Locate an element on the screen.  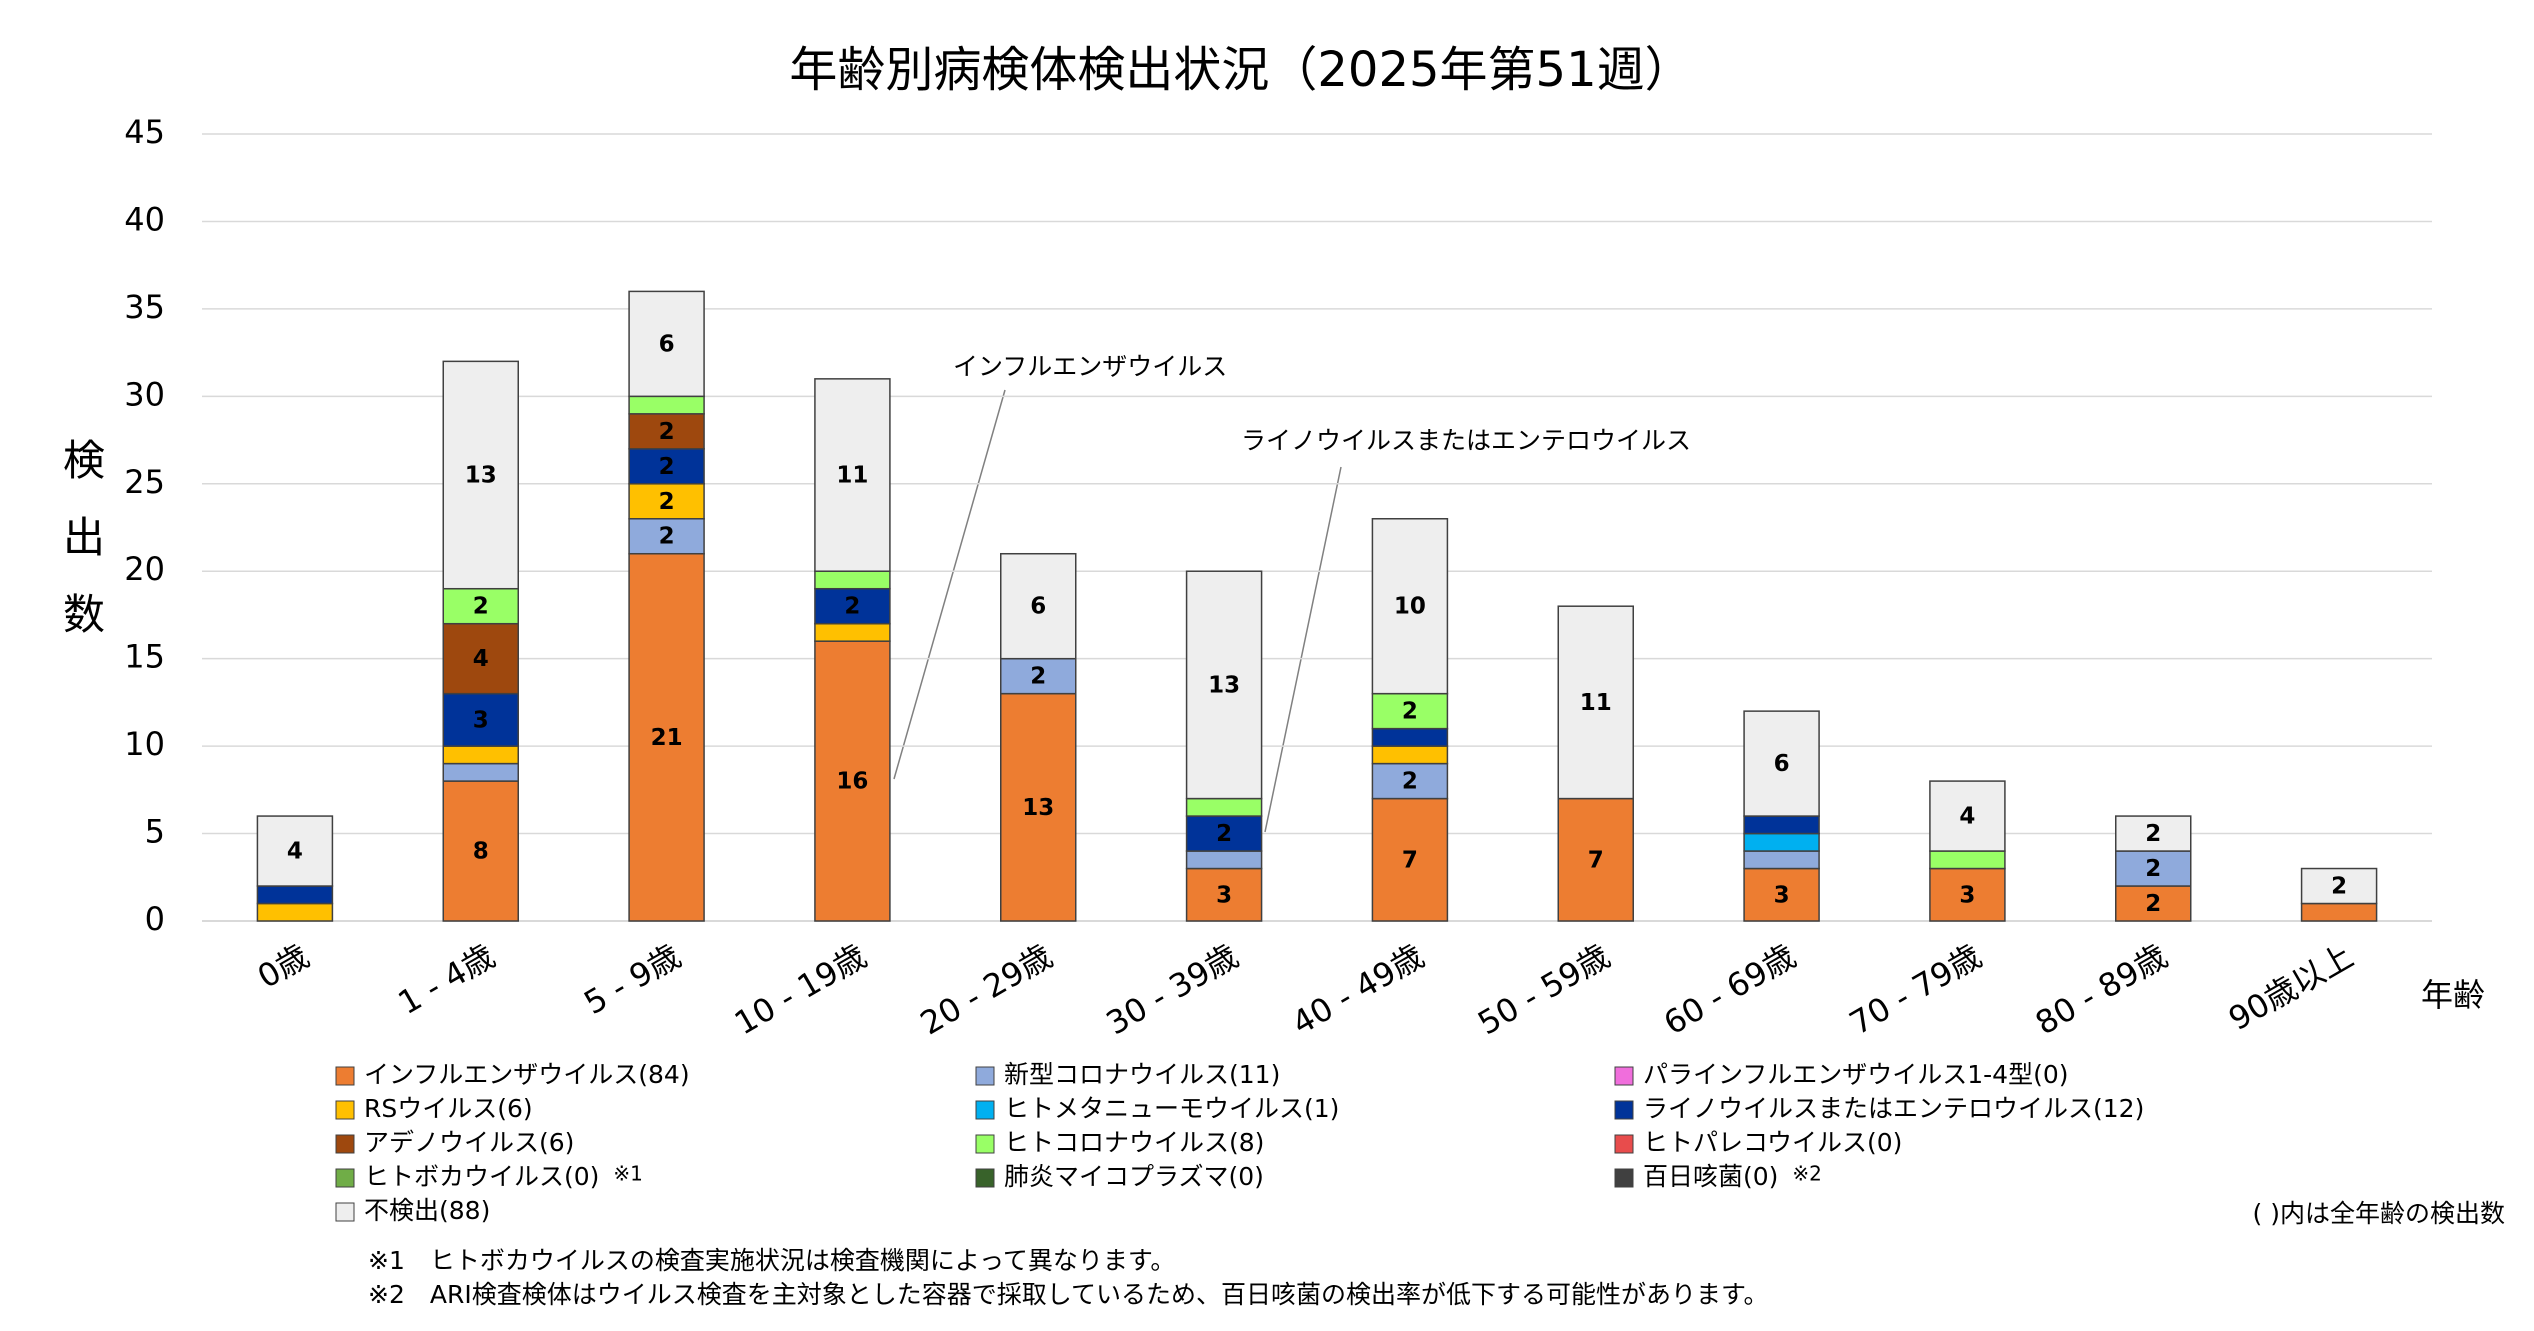
y-tick-label: 40 is located at coordinates (144, 219).